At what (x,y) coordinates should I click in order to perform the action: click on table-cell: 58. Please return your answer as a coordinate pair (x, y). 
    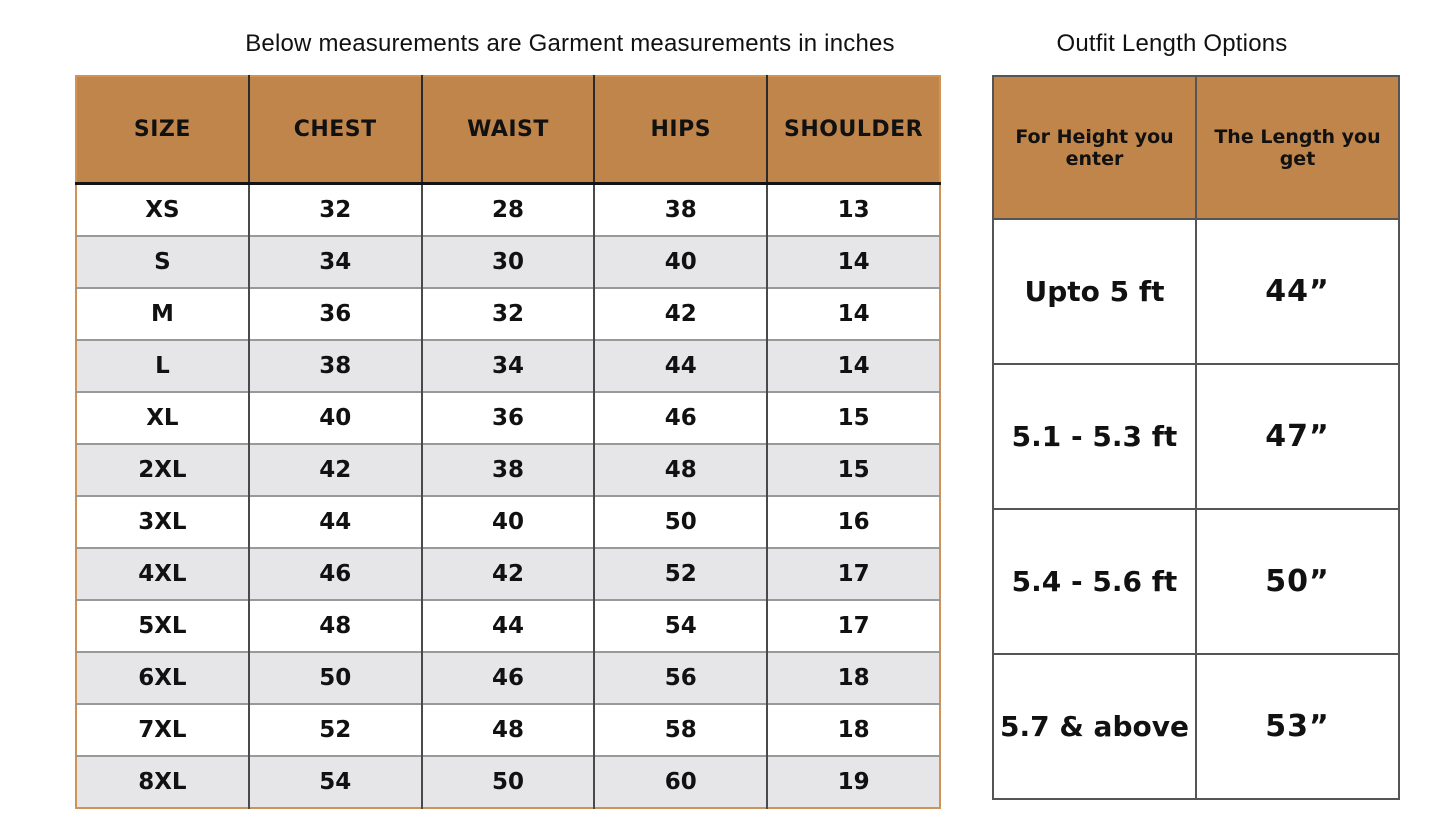
    Looking at the image, I should click on (680, 729).